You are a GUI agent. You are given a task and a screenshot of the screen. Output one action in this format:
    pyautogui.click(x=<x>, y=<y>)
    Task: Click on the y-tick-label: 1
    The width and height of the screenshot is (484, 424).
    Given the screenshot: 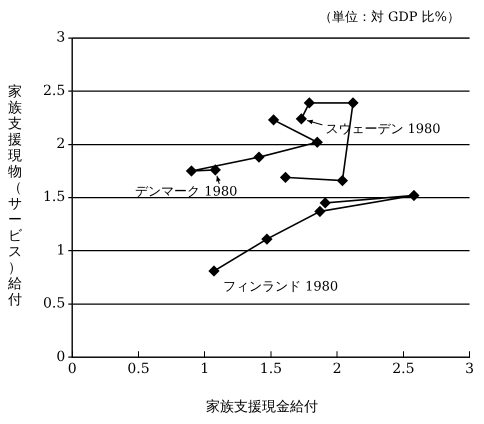 What is the action you would take?
    pyautogui.click(x=61, y=250)
    